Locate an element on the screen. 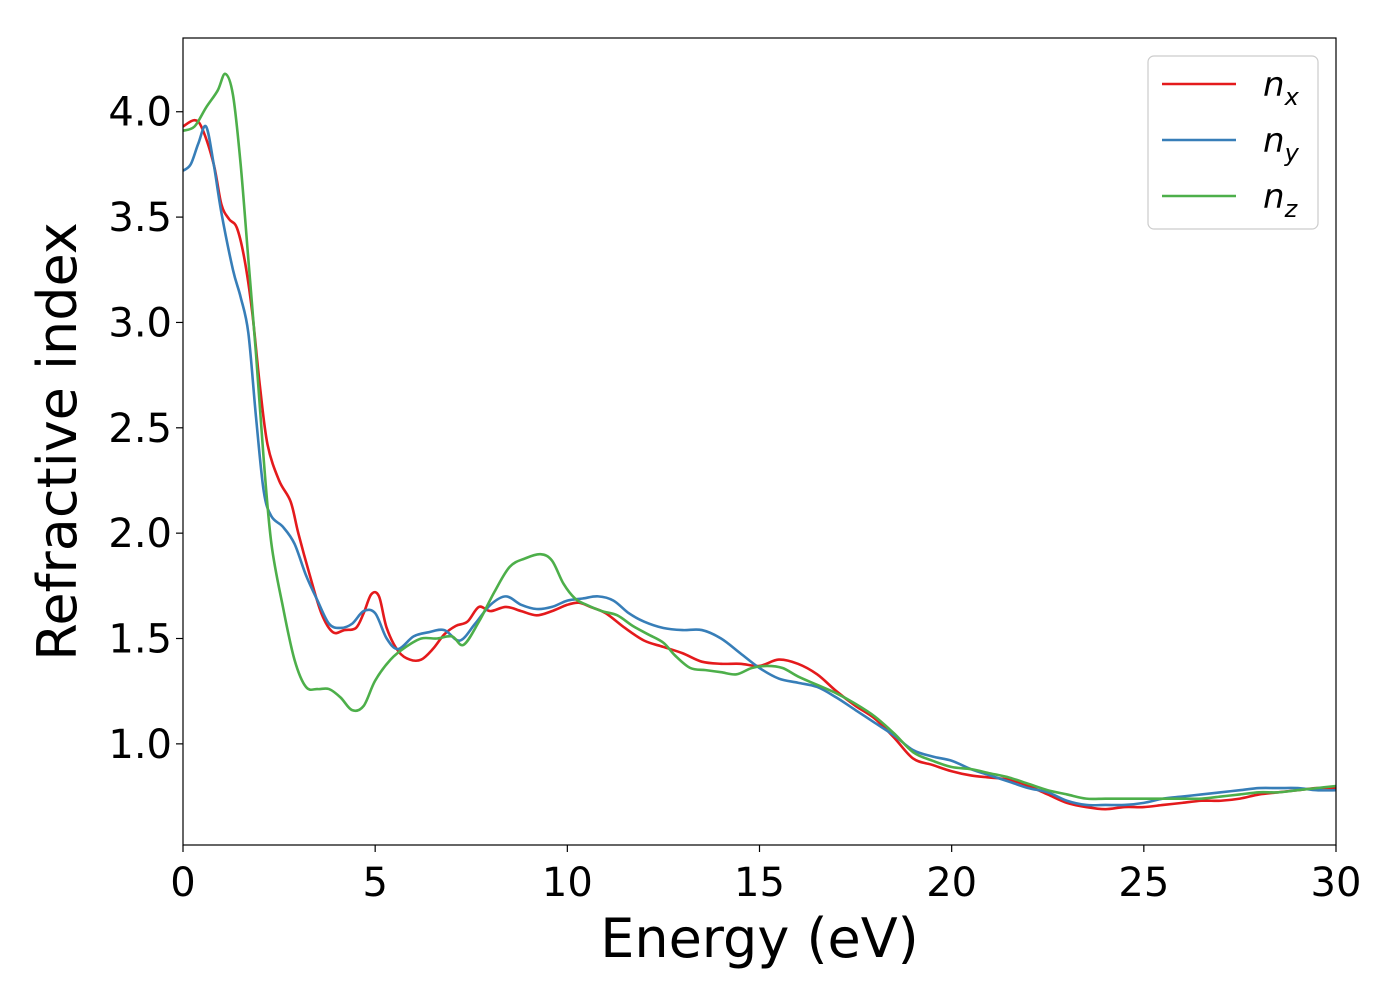 The height and width of the screenshot is (1000, 1400). x-axis-label: Energy (eV) is located at coordinates (759, 938).